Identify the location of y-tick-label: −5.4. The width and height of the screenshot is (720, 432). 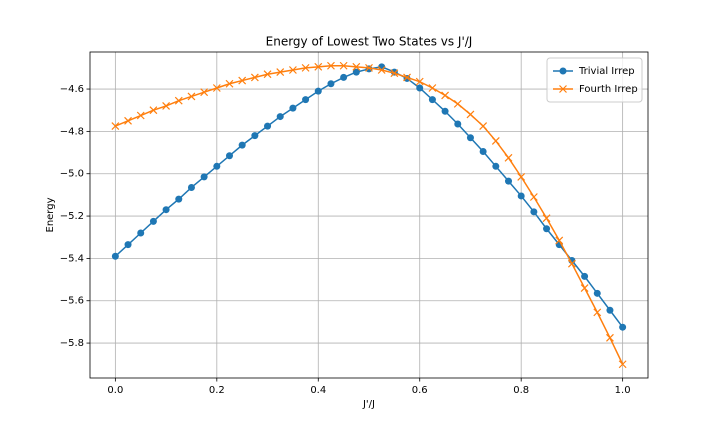
(72, 258).